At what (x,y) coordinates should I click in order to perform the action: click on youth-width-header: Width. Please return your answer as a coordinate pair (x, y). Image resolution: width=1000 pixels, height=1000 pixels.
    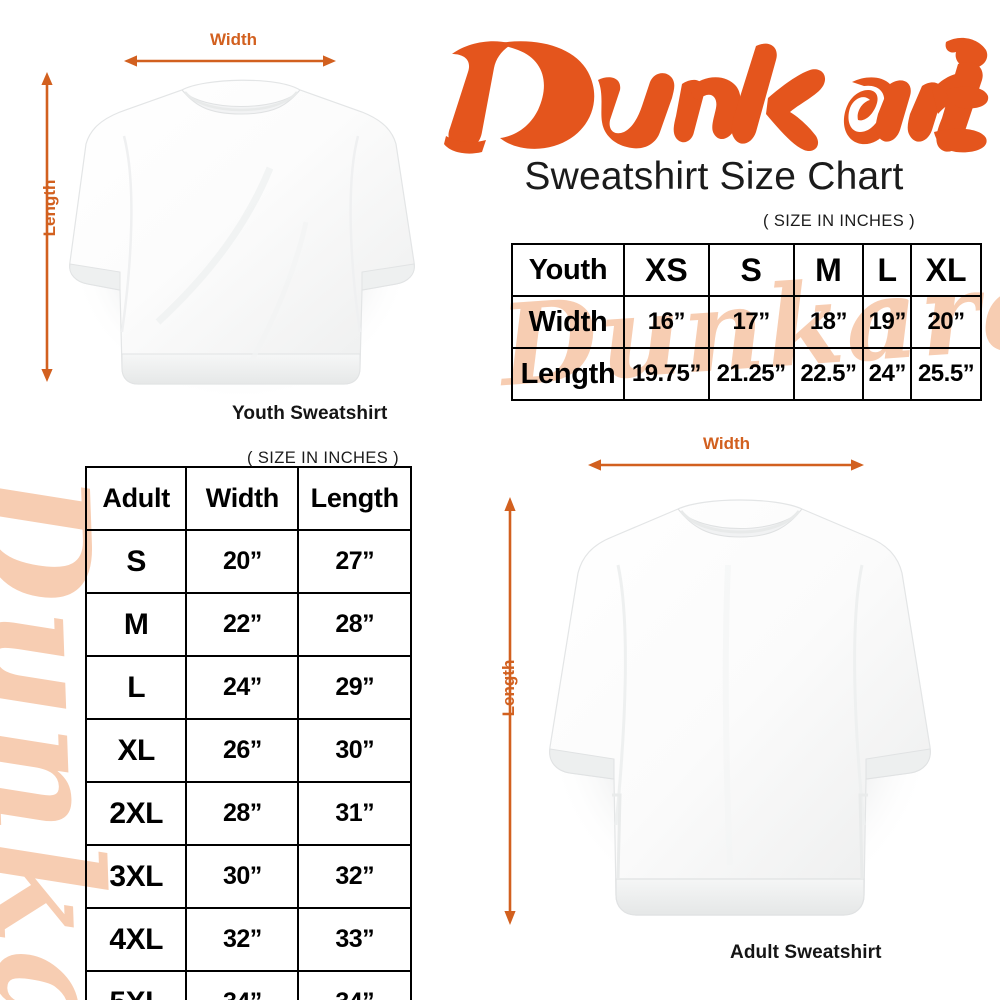
    Looking at the image, I should click on (568, 322).